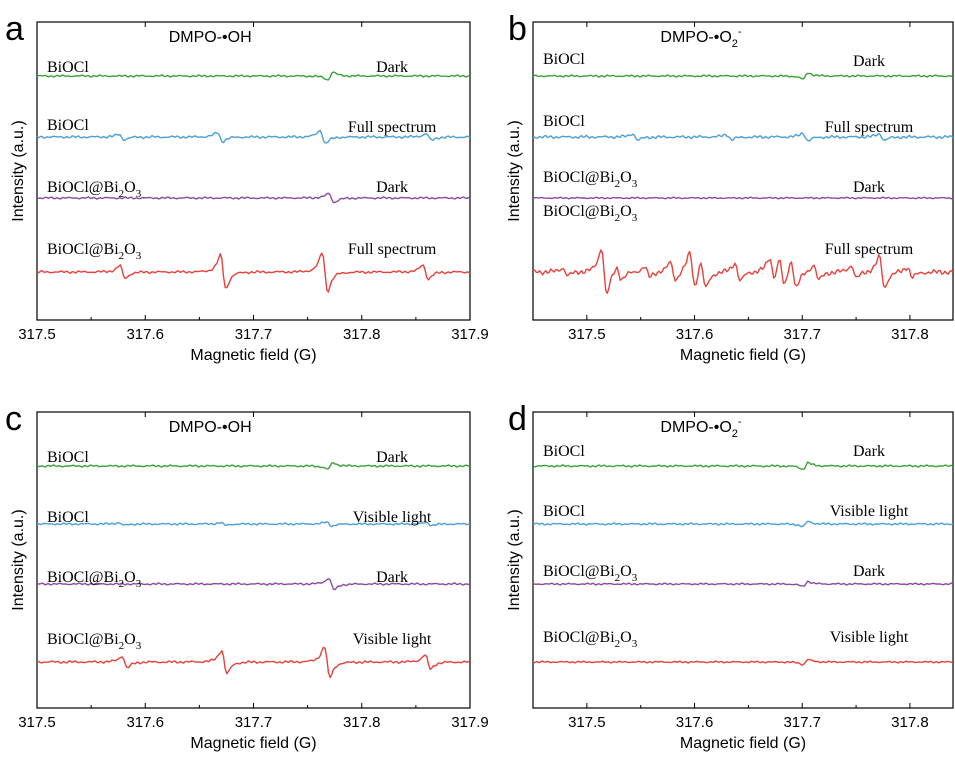  Describe the element at coordinates (517, 419) in the screenshot. I see `panel-letter: d` at that location.